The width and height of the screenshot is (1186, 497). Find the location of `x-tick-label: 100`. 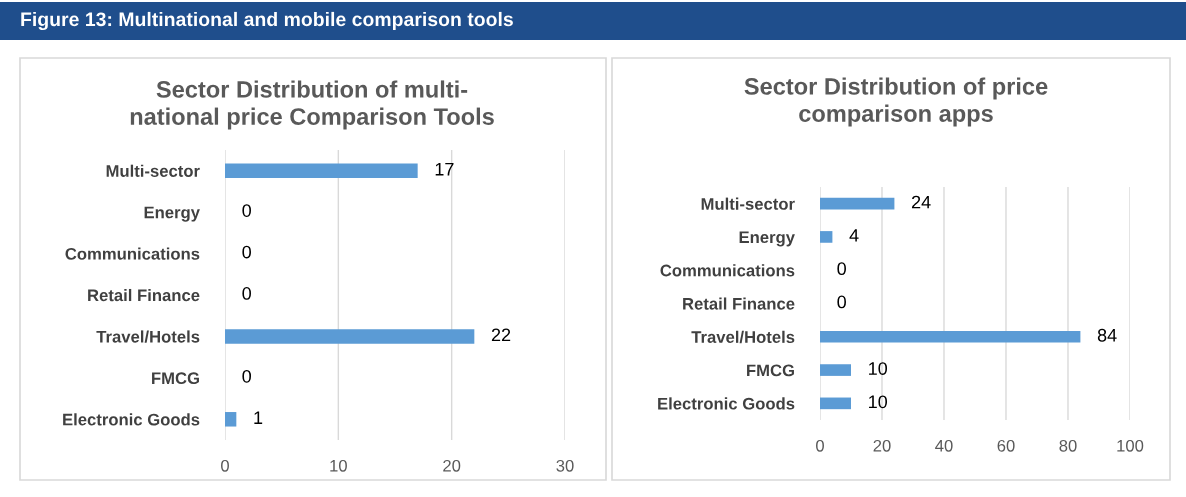

x-tick-label: 100 is located at coordinates (1130, 445).